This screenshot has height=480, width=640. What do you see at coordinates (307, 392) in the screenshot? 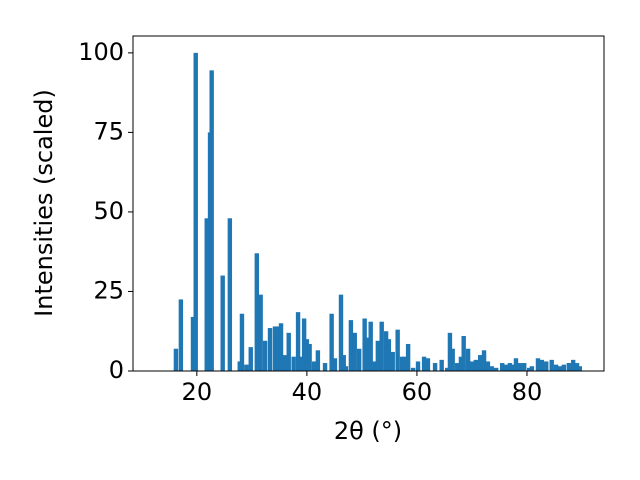
I see `x-tick-label: 40` at bounding box center [307, 392].